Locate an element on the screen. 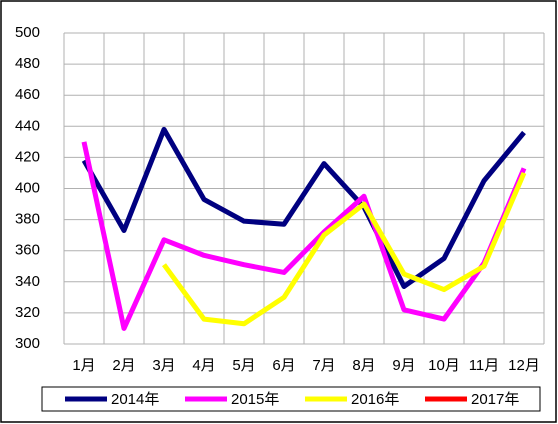 The width and height of the screenshot is (558, 424). y-tick-label: 340 is located at coordinates (27, 281).